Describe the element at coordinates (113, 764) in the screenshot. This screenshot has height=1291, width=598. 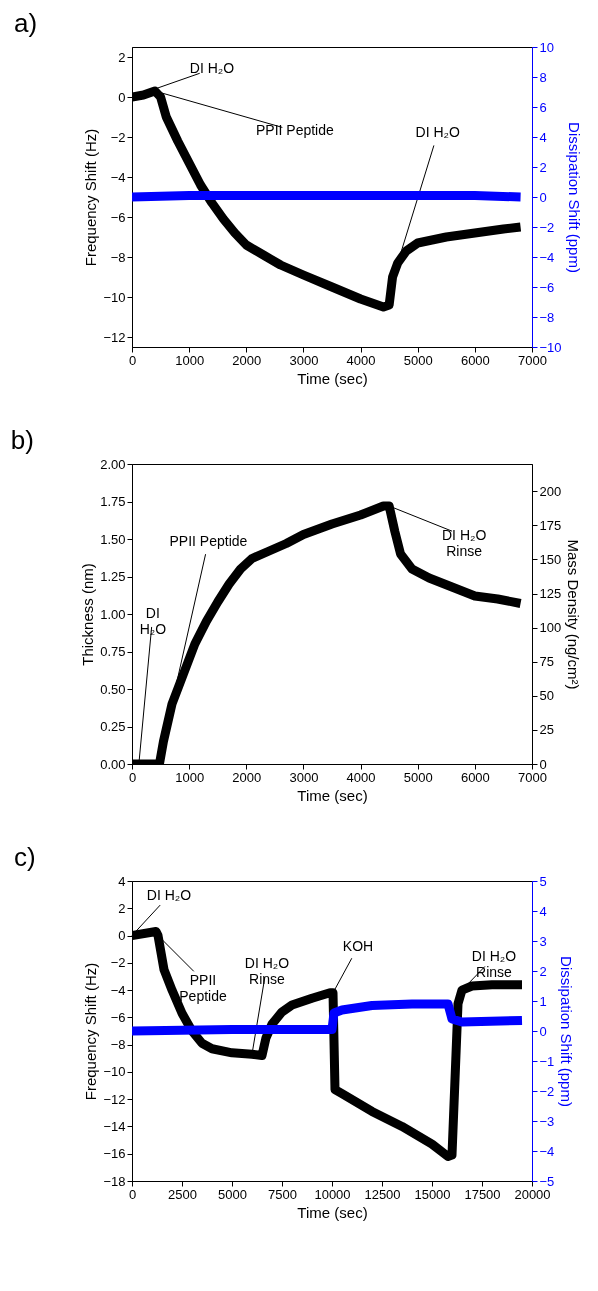
I see `y-tick-label: 0.00` at that location.